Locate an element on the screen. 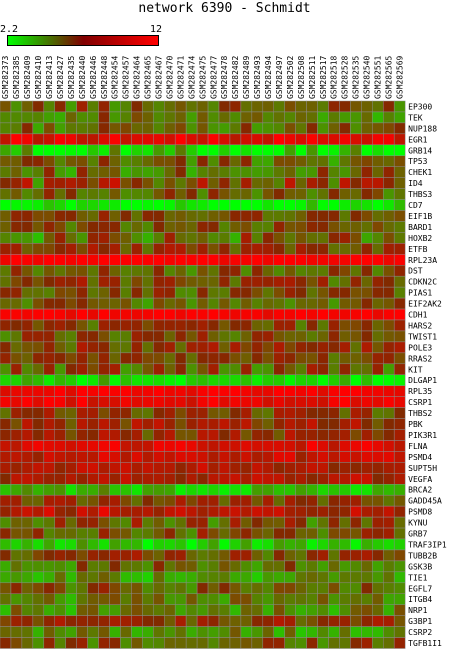  row-label: EGFL7 is located at coordinates (420, 588).